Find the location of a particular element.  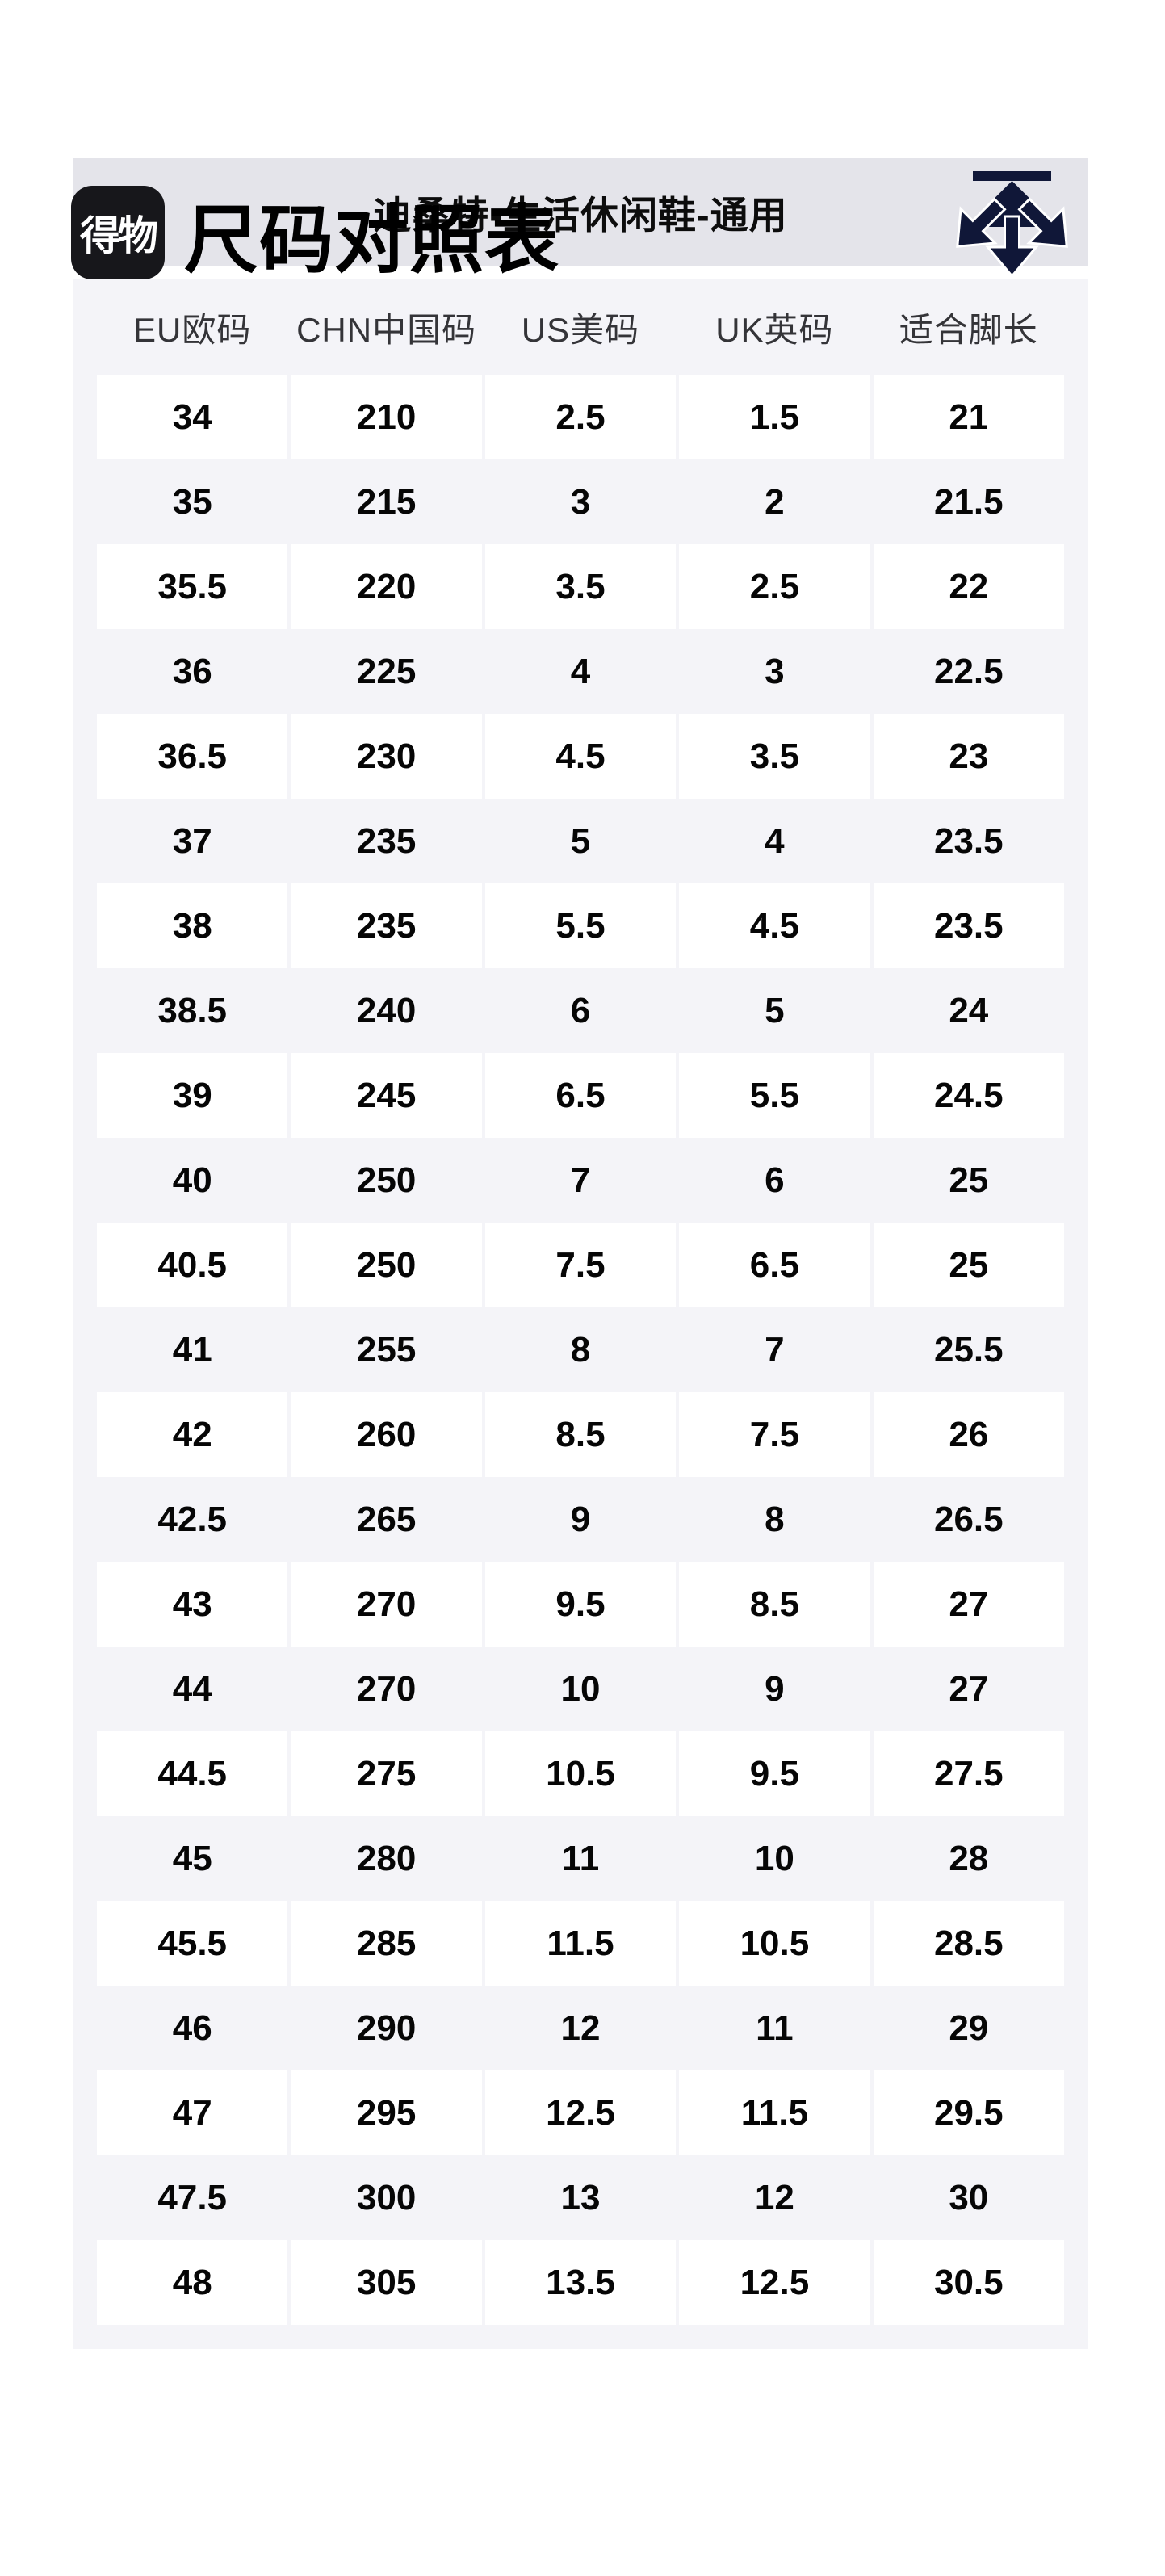

table-row: 45.5 285 11.5 10.5 28.5 is located at coordinates (580, 1944).